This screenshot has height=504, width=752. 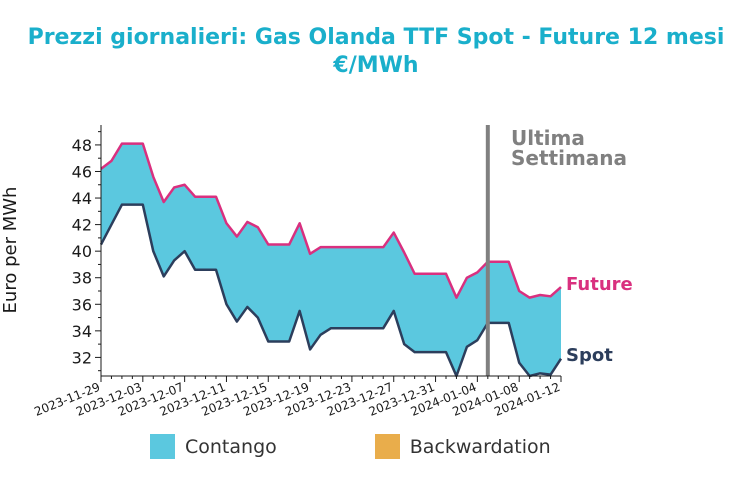 What do you see at coordinates (82, 251) in the screenshot?
I see `y-tick-label: 40` at bounding box center [82, 251].